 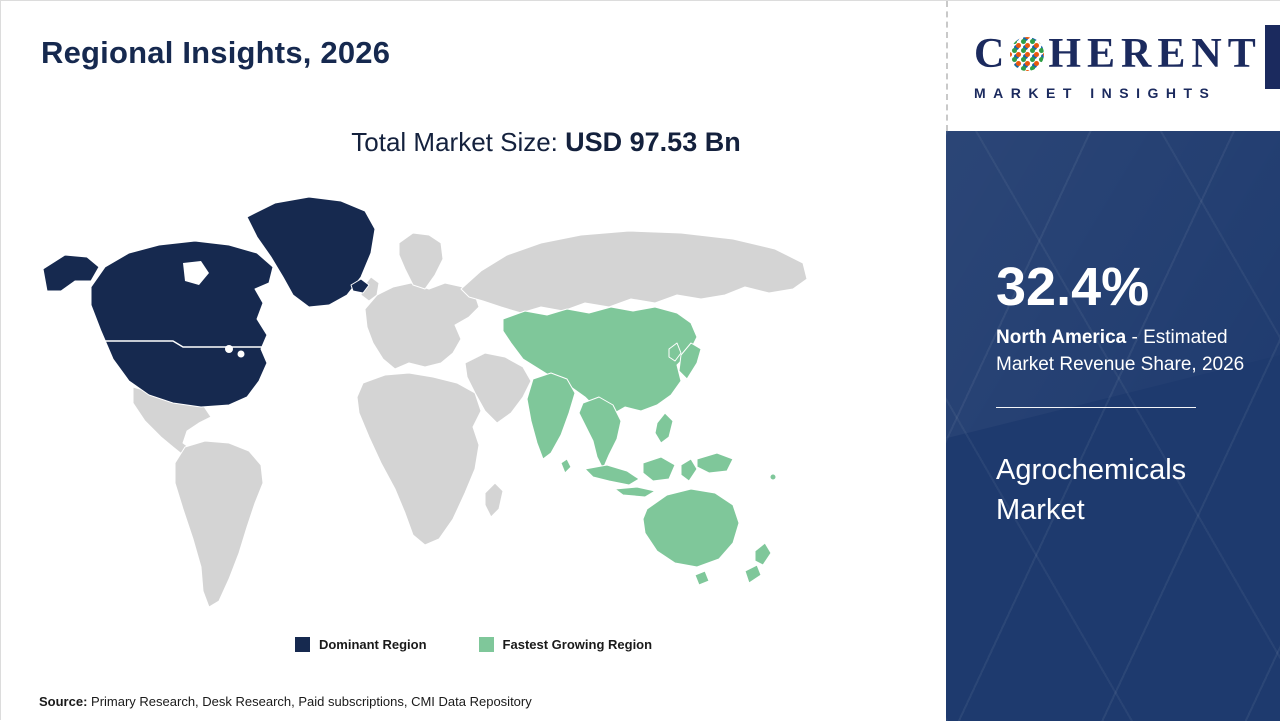 What do you see at coordinates (1091, 490) in the screenshot?
I see `market-name: Agrochemicals Market` at bounding box center [1091, 490].